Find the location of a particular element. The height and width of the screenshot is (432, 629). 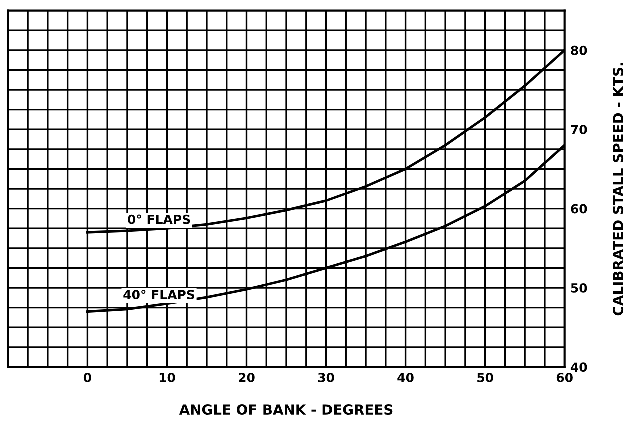

y-tick-label: 60 is located at coordinates (579, 209).